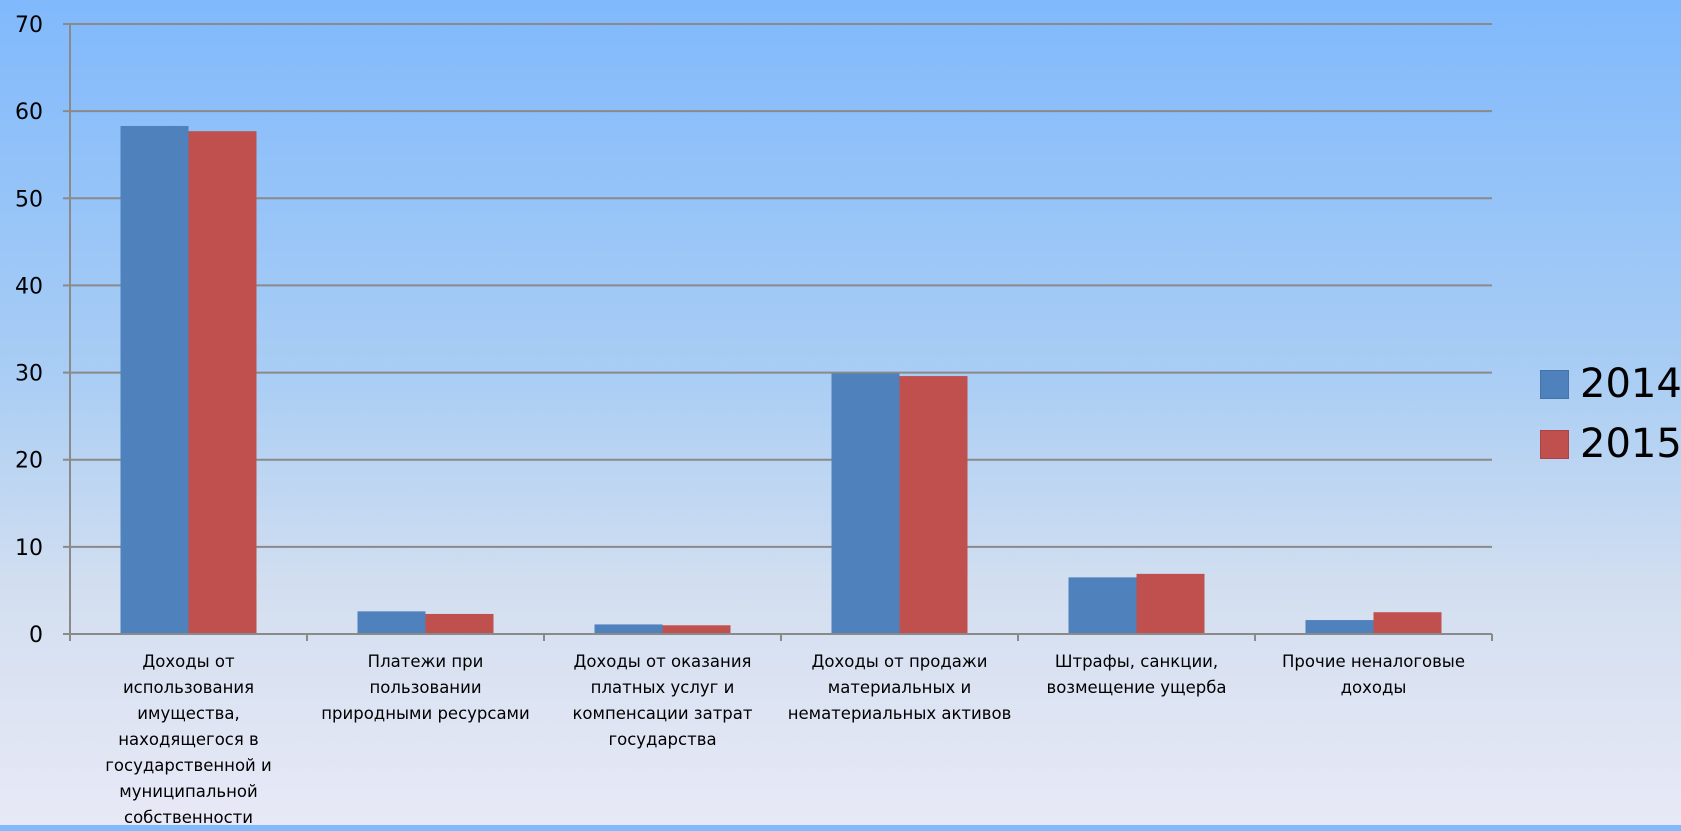 The height and width of the screenshot is (831, 1681). What do you see at coordinates (29, 548) in the screenshot?
I see `y-tick-label: 10` at bounding box center [29, 548].